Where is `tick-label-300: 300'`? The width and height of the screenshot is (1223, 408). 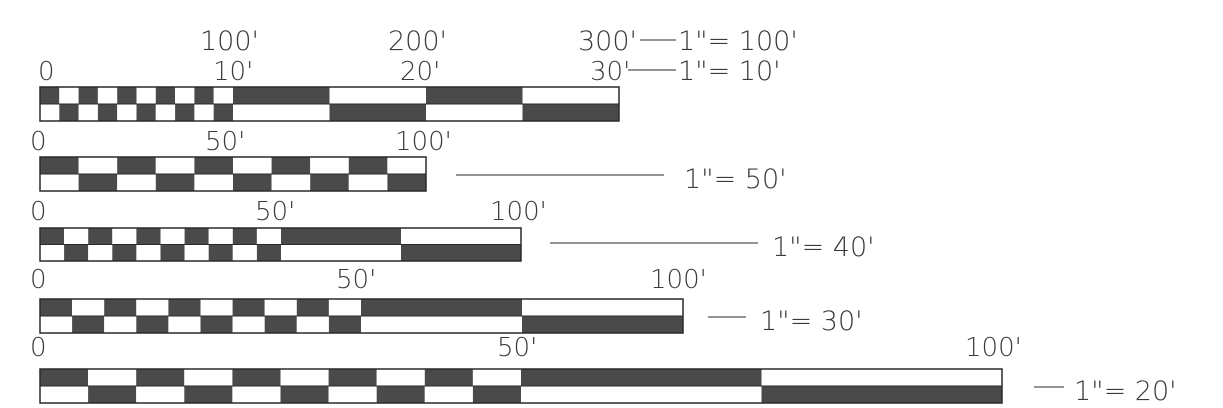
tick-label-300: 300' is located at coordinates (607, 41).